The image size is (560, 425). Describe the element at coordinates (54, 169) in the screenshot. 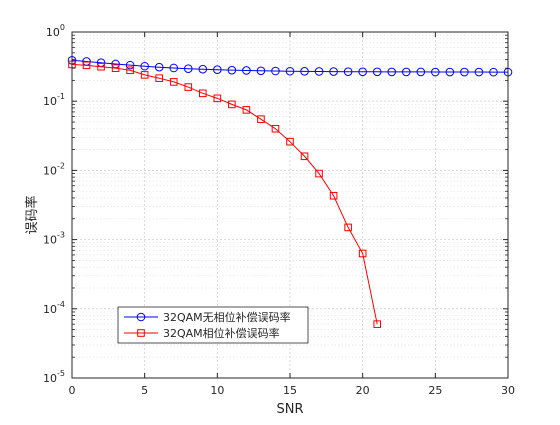

I see `y-tick-label: 10⁻²` at that location.